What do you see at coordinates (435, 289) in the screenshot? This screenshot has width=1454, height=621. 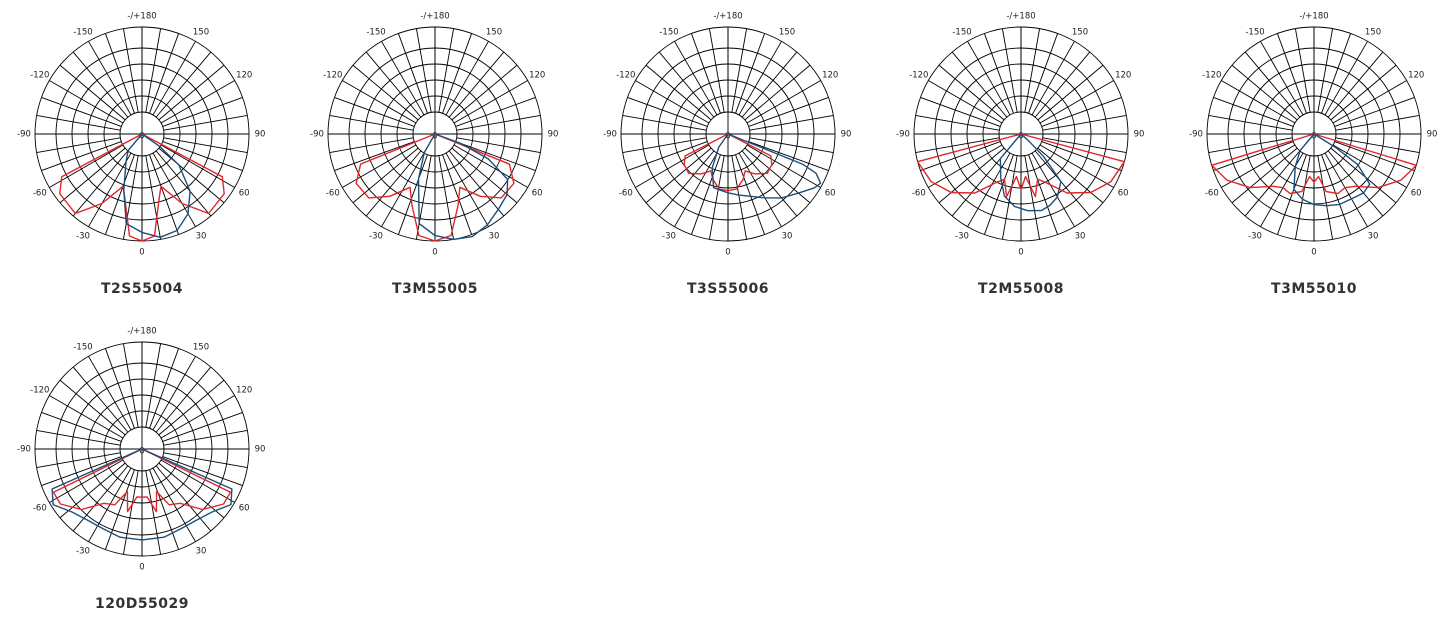 I see `chart-caption: T3M55005` at bounding box center [435, 289].